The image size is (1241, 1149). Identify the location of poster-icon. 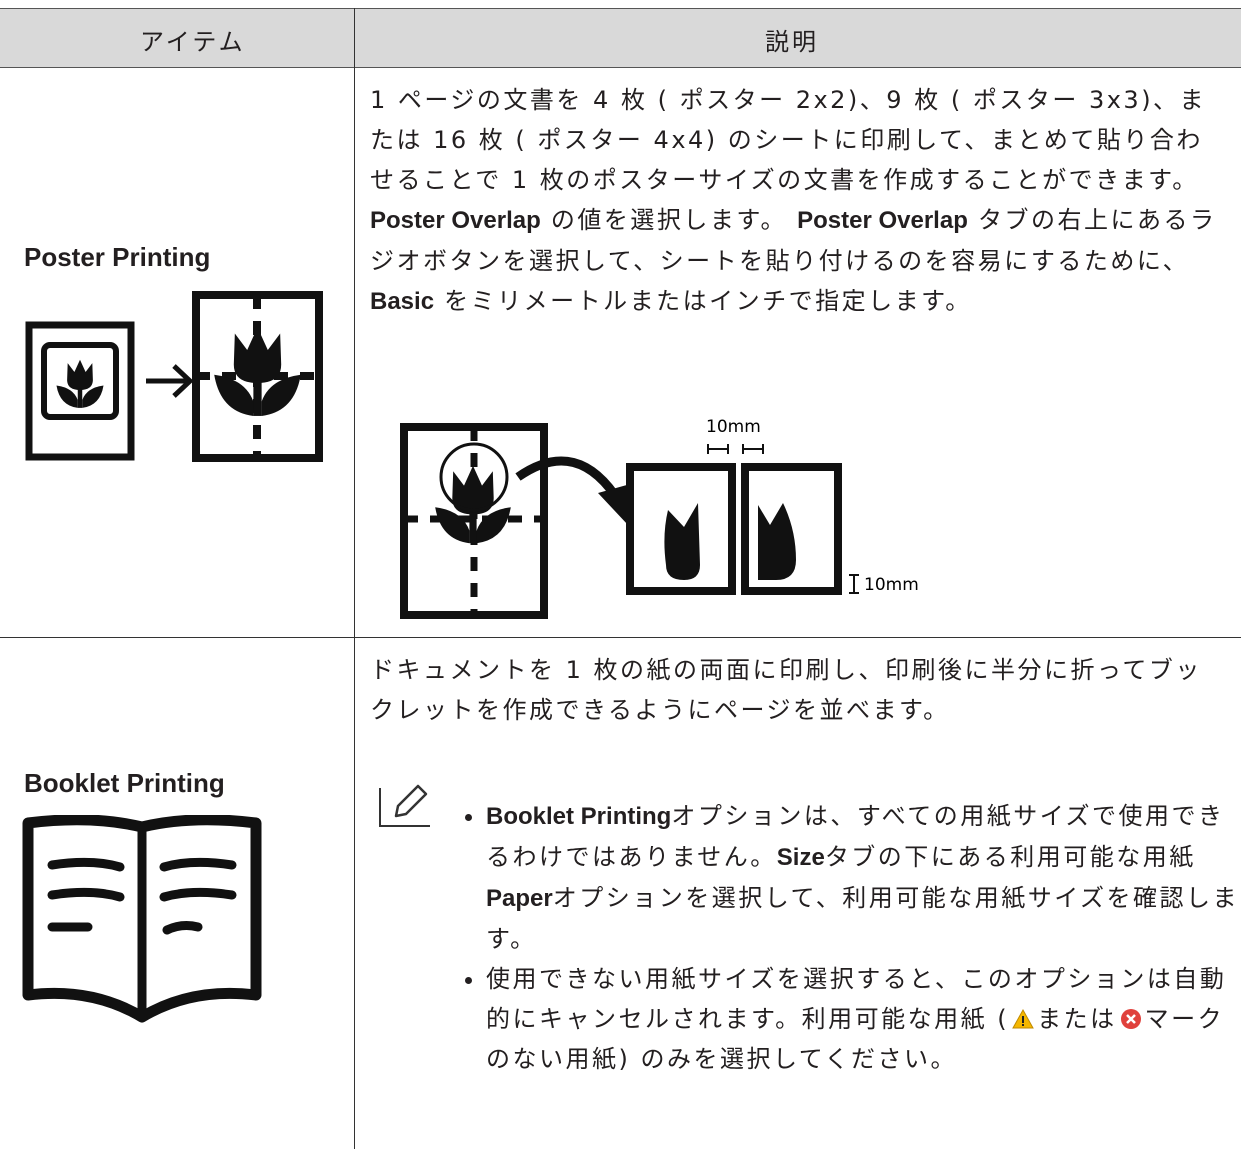
(174, 376).